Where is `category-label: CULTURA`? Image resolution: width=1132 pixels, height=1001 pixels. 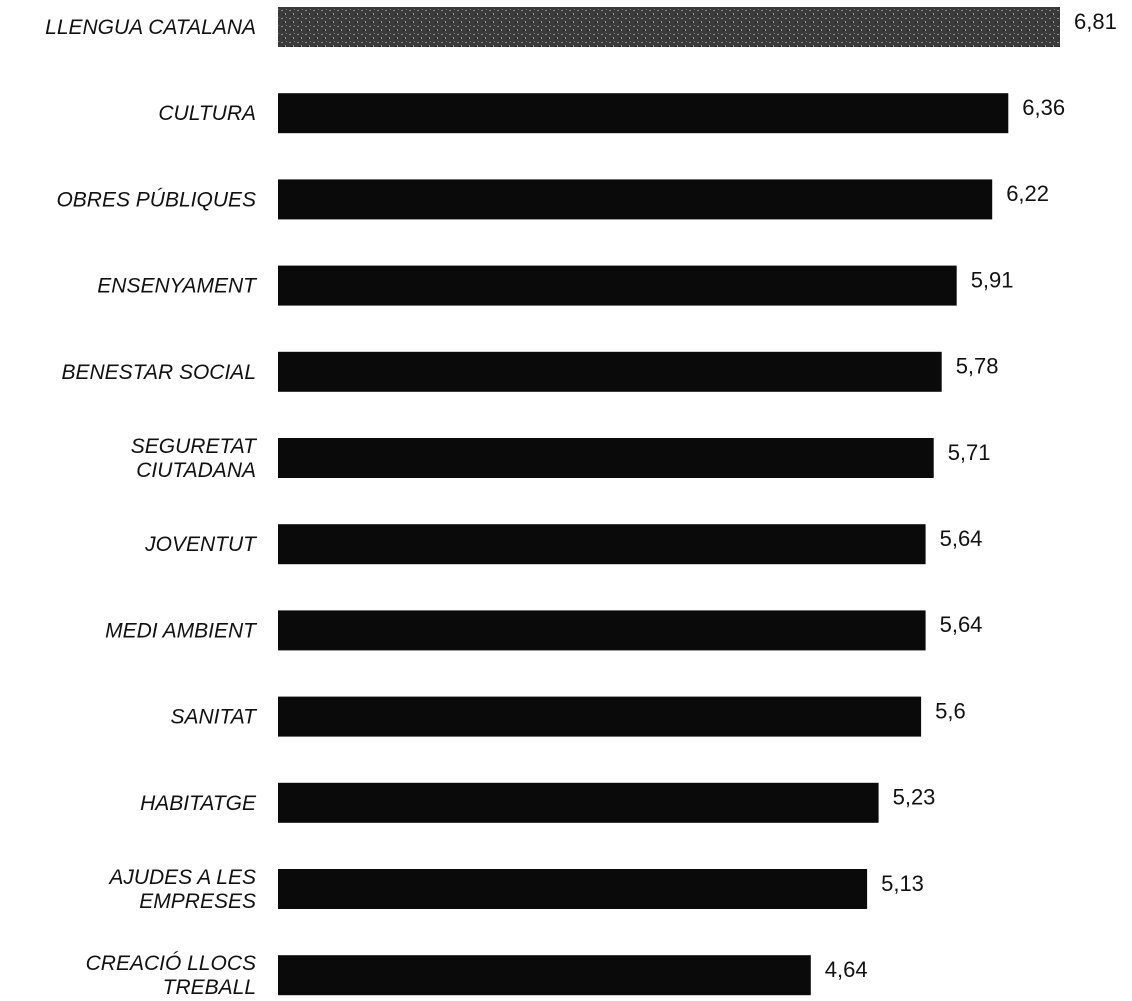 category-label: CULTURA is located at coordinates (207, 113).